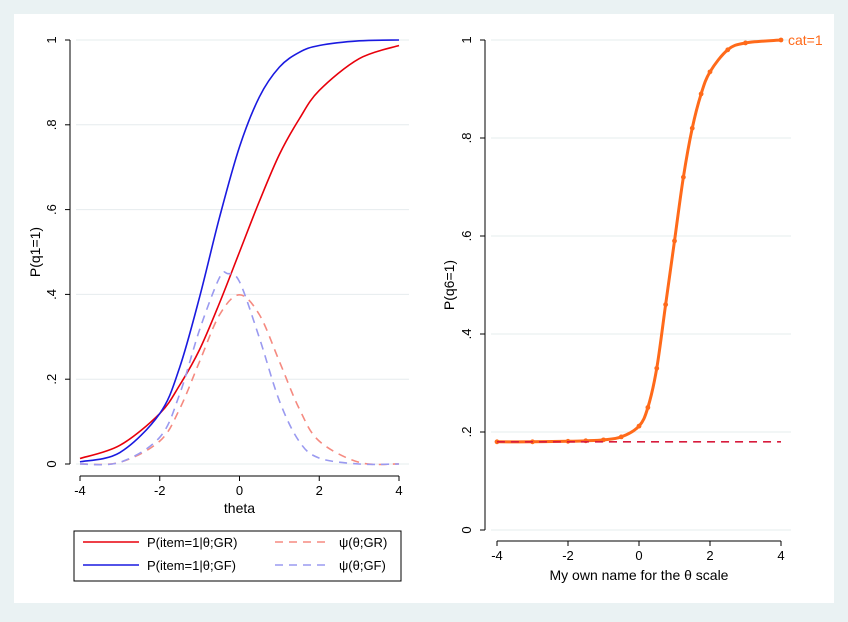 This screenshot has width=848, height=622. Describe the element at coordinates (449, 285) in the screenshot. I see `y-axis-title: P(q6=1)` at that location.